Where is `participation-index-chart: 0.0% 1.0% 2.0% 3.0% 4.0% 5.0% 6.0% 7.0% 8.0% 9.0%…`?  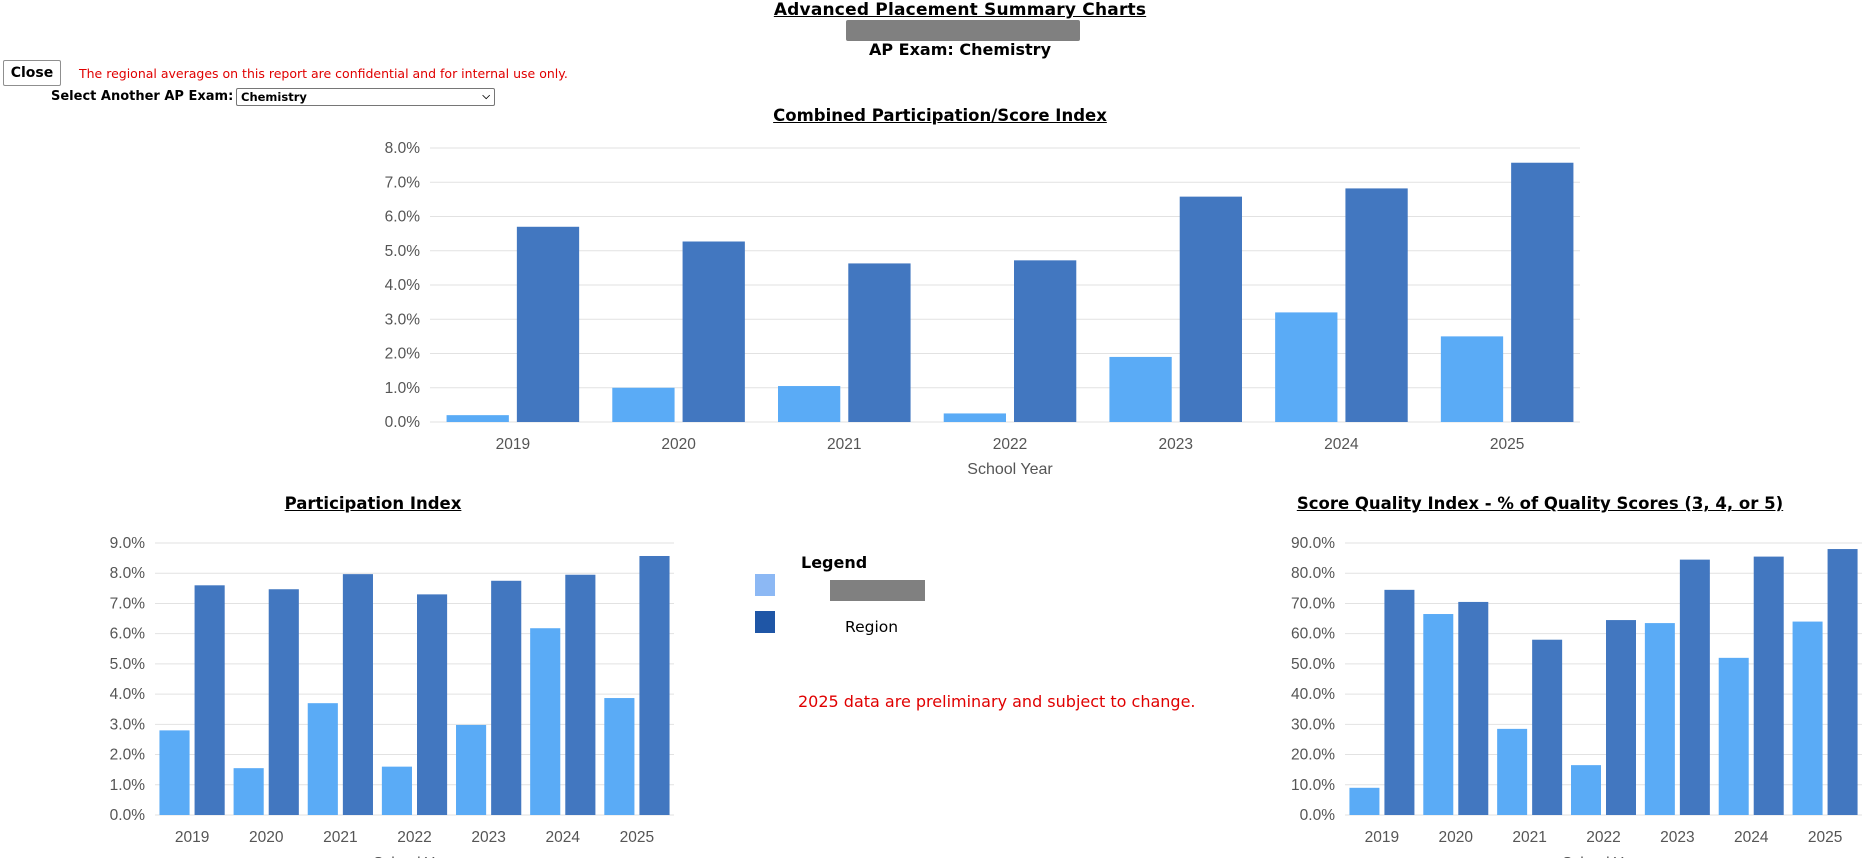 participation-index-chart: 0.0% 1.0% 2.0% 3.0% 4.0% 5.0% 6.0% 7.0% 8.0% 9.0%… is located at coordinates (392, 696).